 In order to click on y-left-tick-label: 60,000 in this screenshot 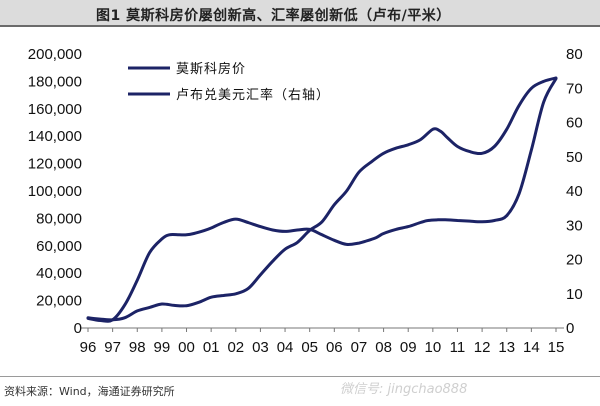, I will do `click(59, 246)`.